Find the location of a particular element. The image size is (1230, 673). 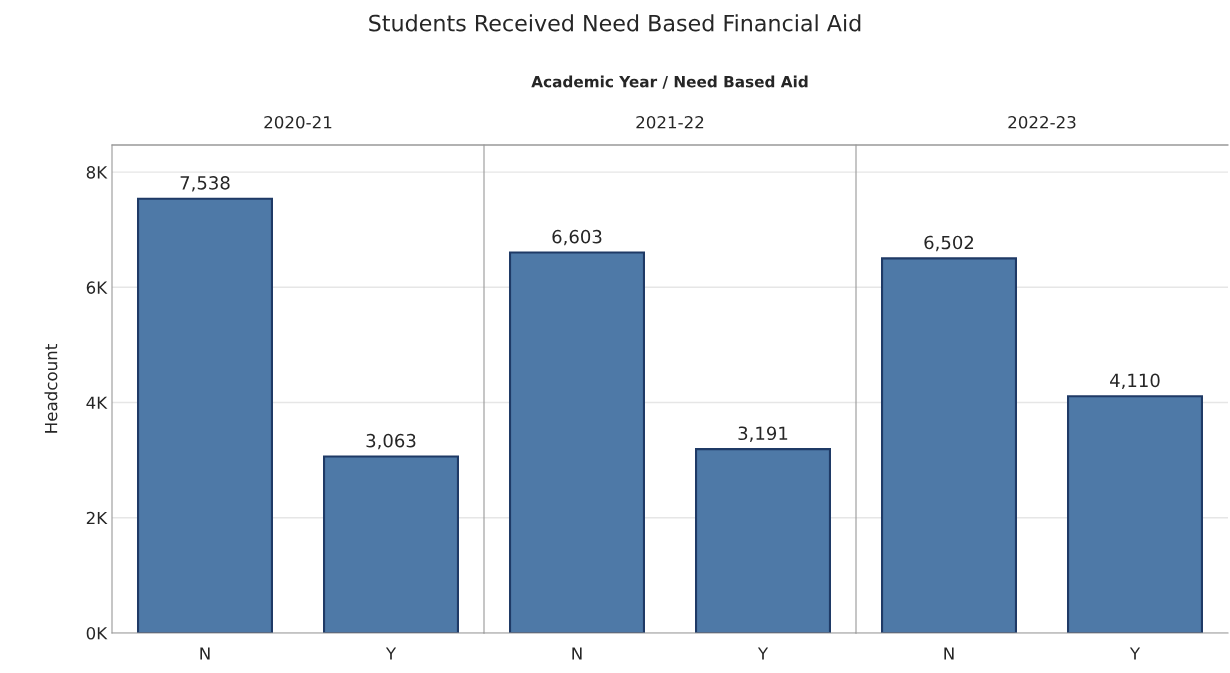

data-label: 6,502 is located at coordinates (949, 243).